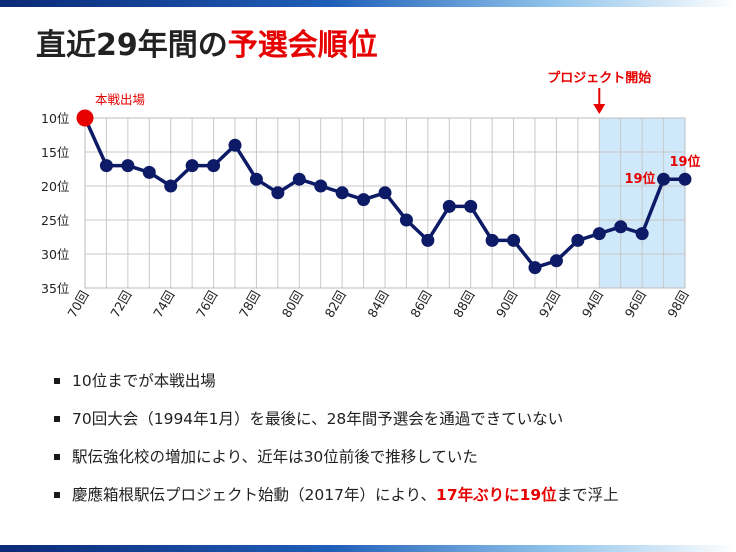 The width and height of the screenshot is (736, 552). Describe the element at coordinates (292, 304) in the screenshot. I see `x-tick-label: 80回` at that location.